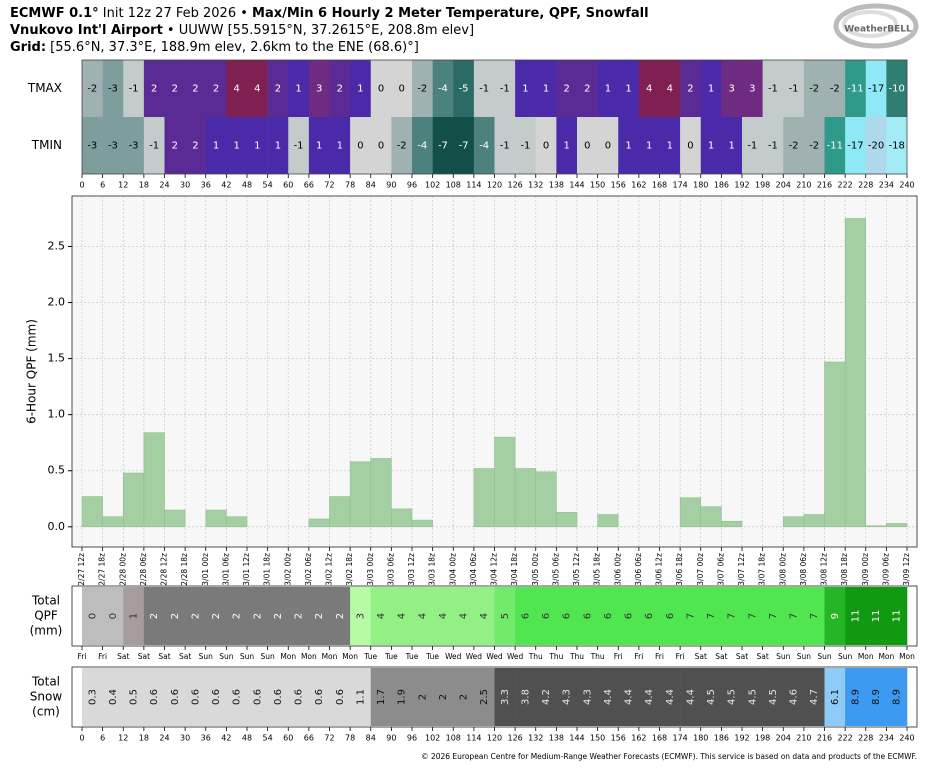 This screenshot has height=768, width=935. What do you see at coordinates (134, 616) in the screenshot?
I see `total-label: 1` at bounding box center [134, 616].